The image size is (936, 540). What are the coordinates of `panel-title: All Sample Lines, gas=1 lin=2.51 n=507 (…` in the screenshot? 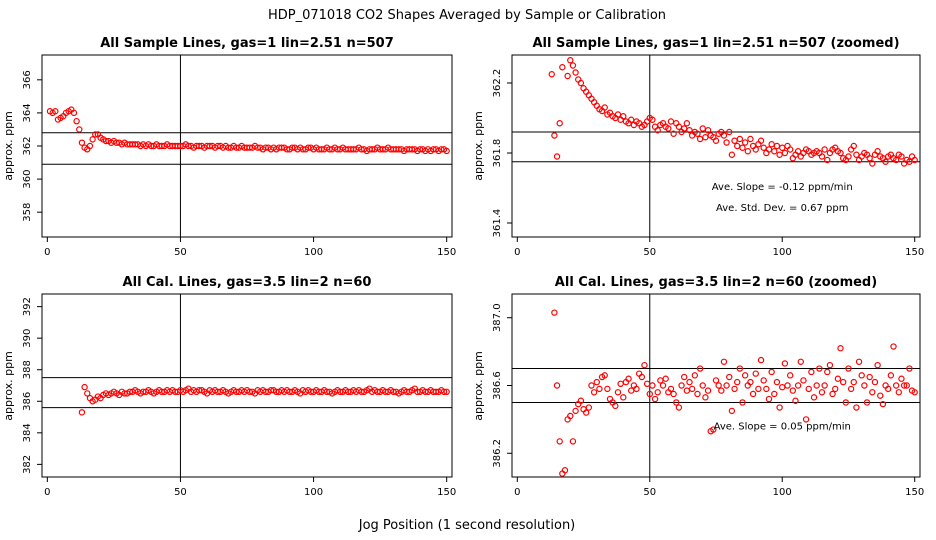 It's located at (715, 43).